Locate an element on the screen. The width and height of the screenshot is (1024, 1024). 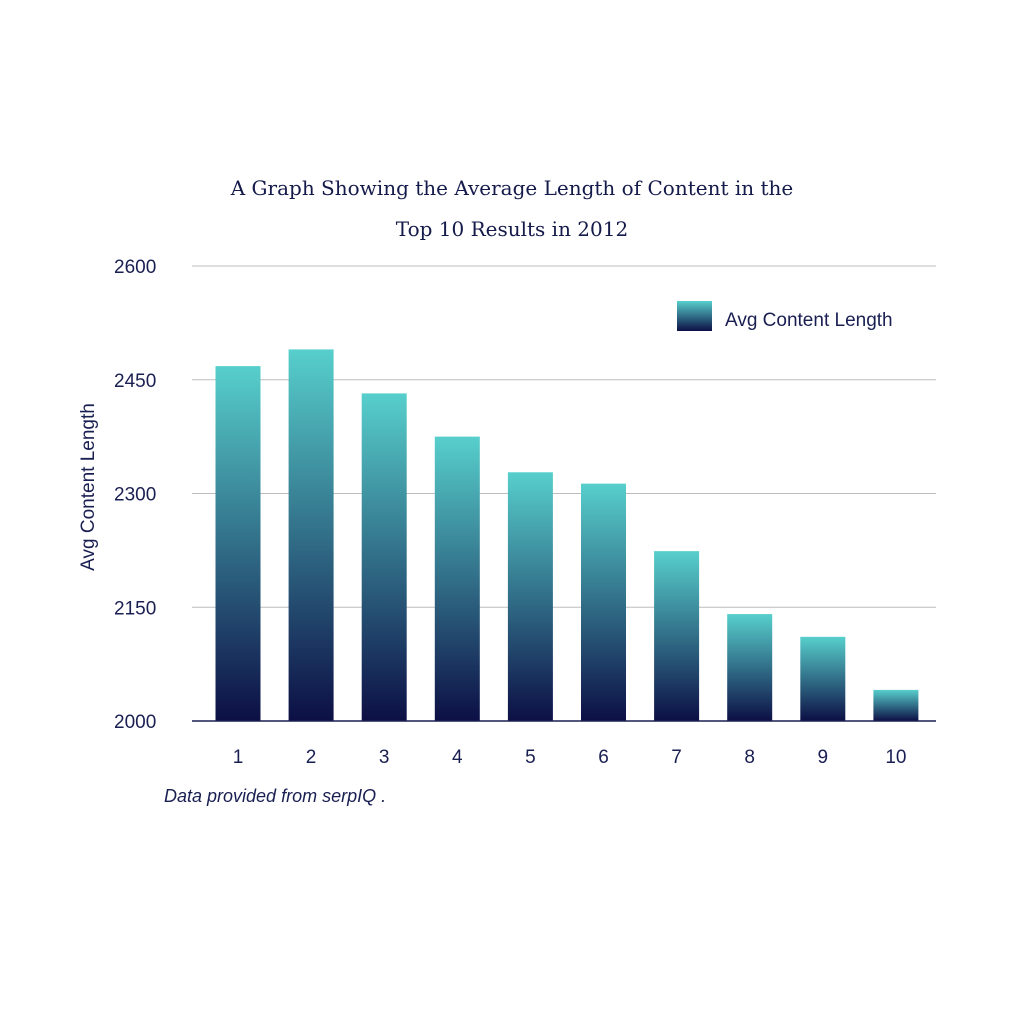
x-tick-label: 5 is located at coordinates (530, 757).